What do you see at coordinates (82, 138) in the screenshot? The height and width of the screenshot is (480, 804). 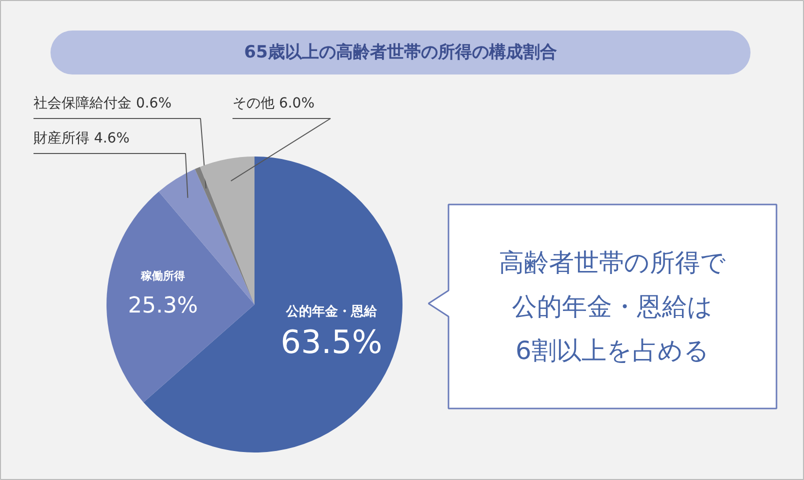 I see `slice-label: 財産所得 4.6%` at bounding box center [82, 138].